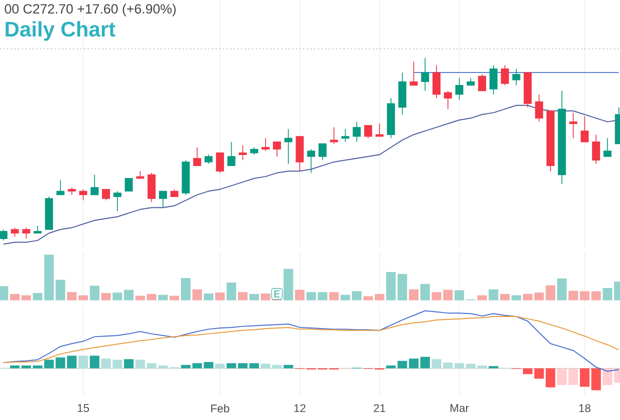 Image resolution: width=620 pixels, height=420 pixels. I want to click on x-tick-label: 12, so click(300, 408).